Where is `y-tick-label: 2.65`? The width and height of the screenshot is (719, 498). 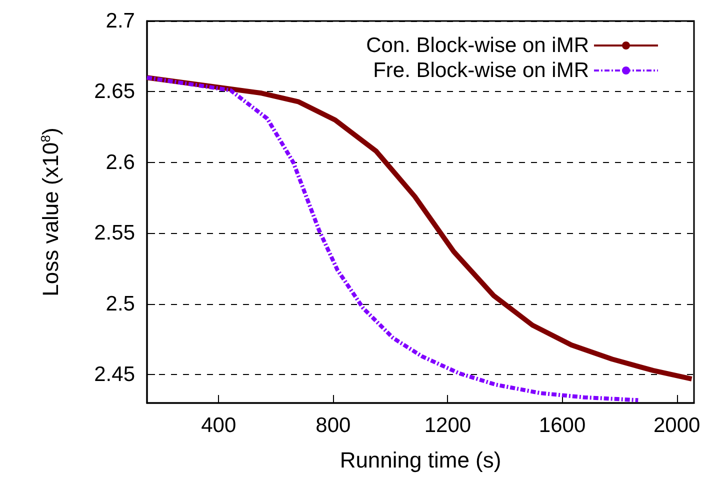
y-tick-label: 2.65 is located at coordinates (114, 92).